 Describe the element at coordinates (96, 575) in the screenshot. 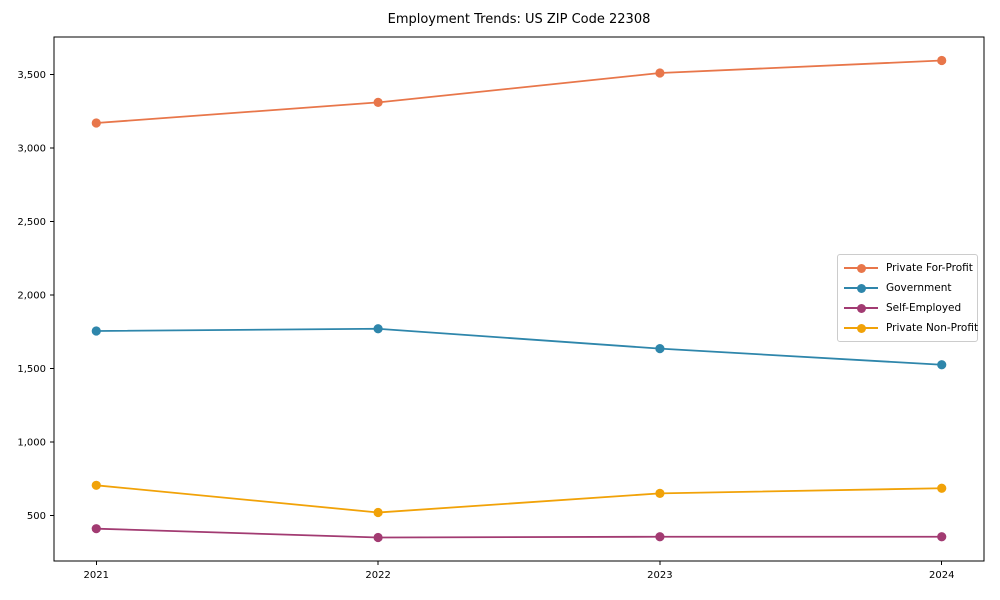

I see `x-tick-label: 2021` at that location.